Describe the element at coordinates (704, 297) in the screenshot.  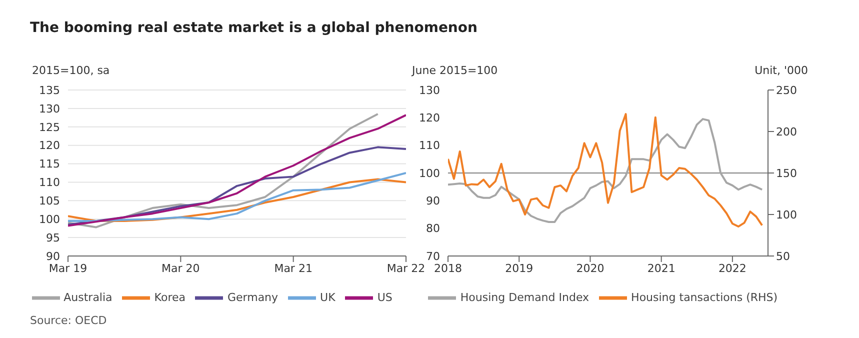
I see `legend-label: Housing tansactions (RHS)` at that location.